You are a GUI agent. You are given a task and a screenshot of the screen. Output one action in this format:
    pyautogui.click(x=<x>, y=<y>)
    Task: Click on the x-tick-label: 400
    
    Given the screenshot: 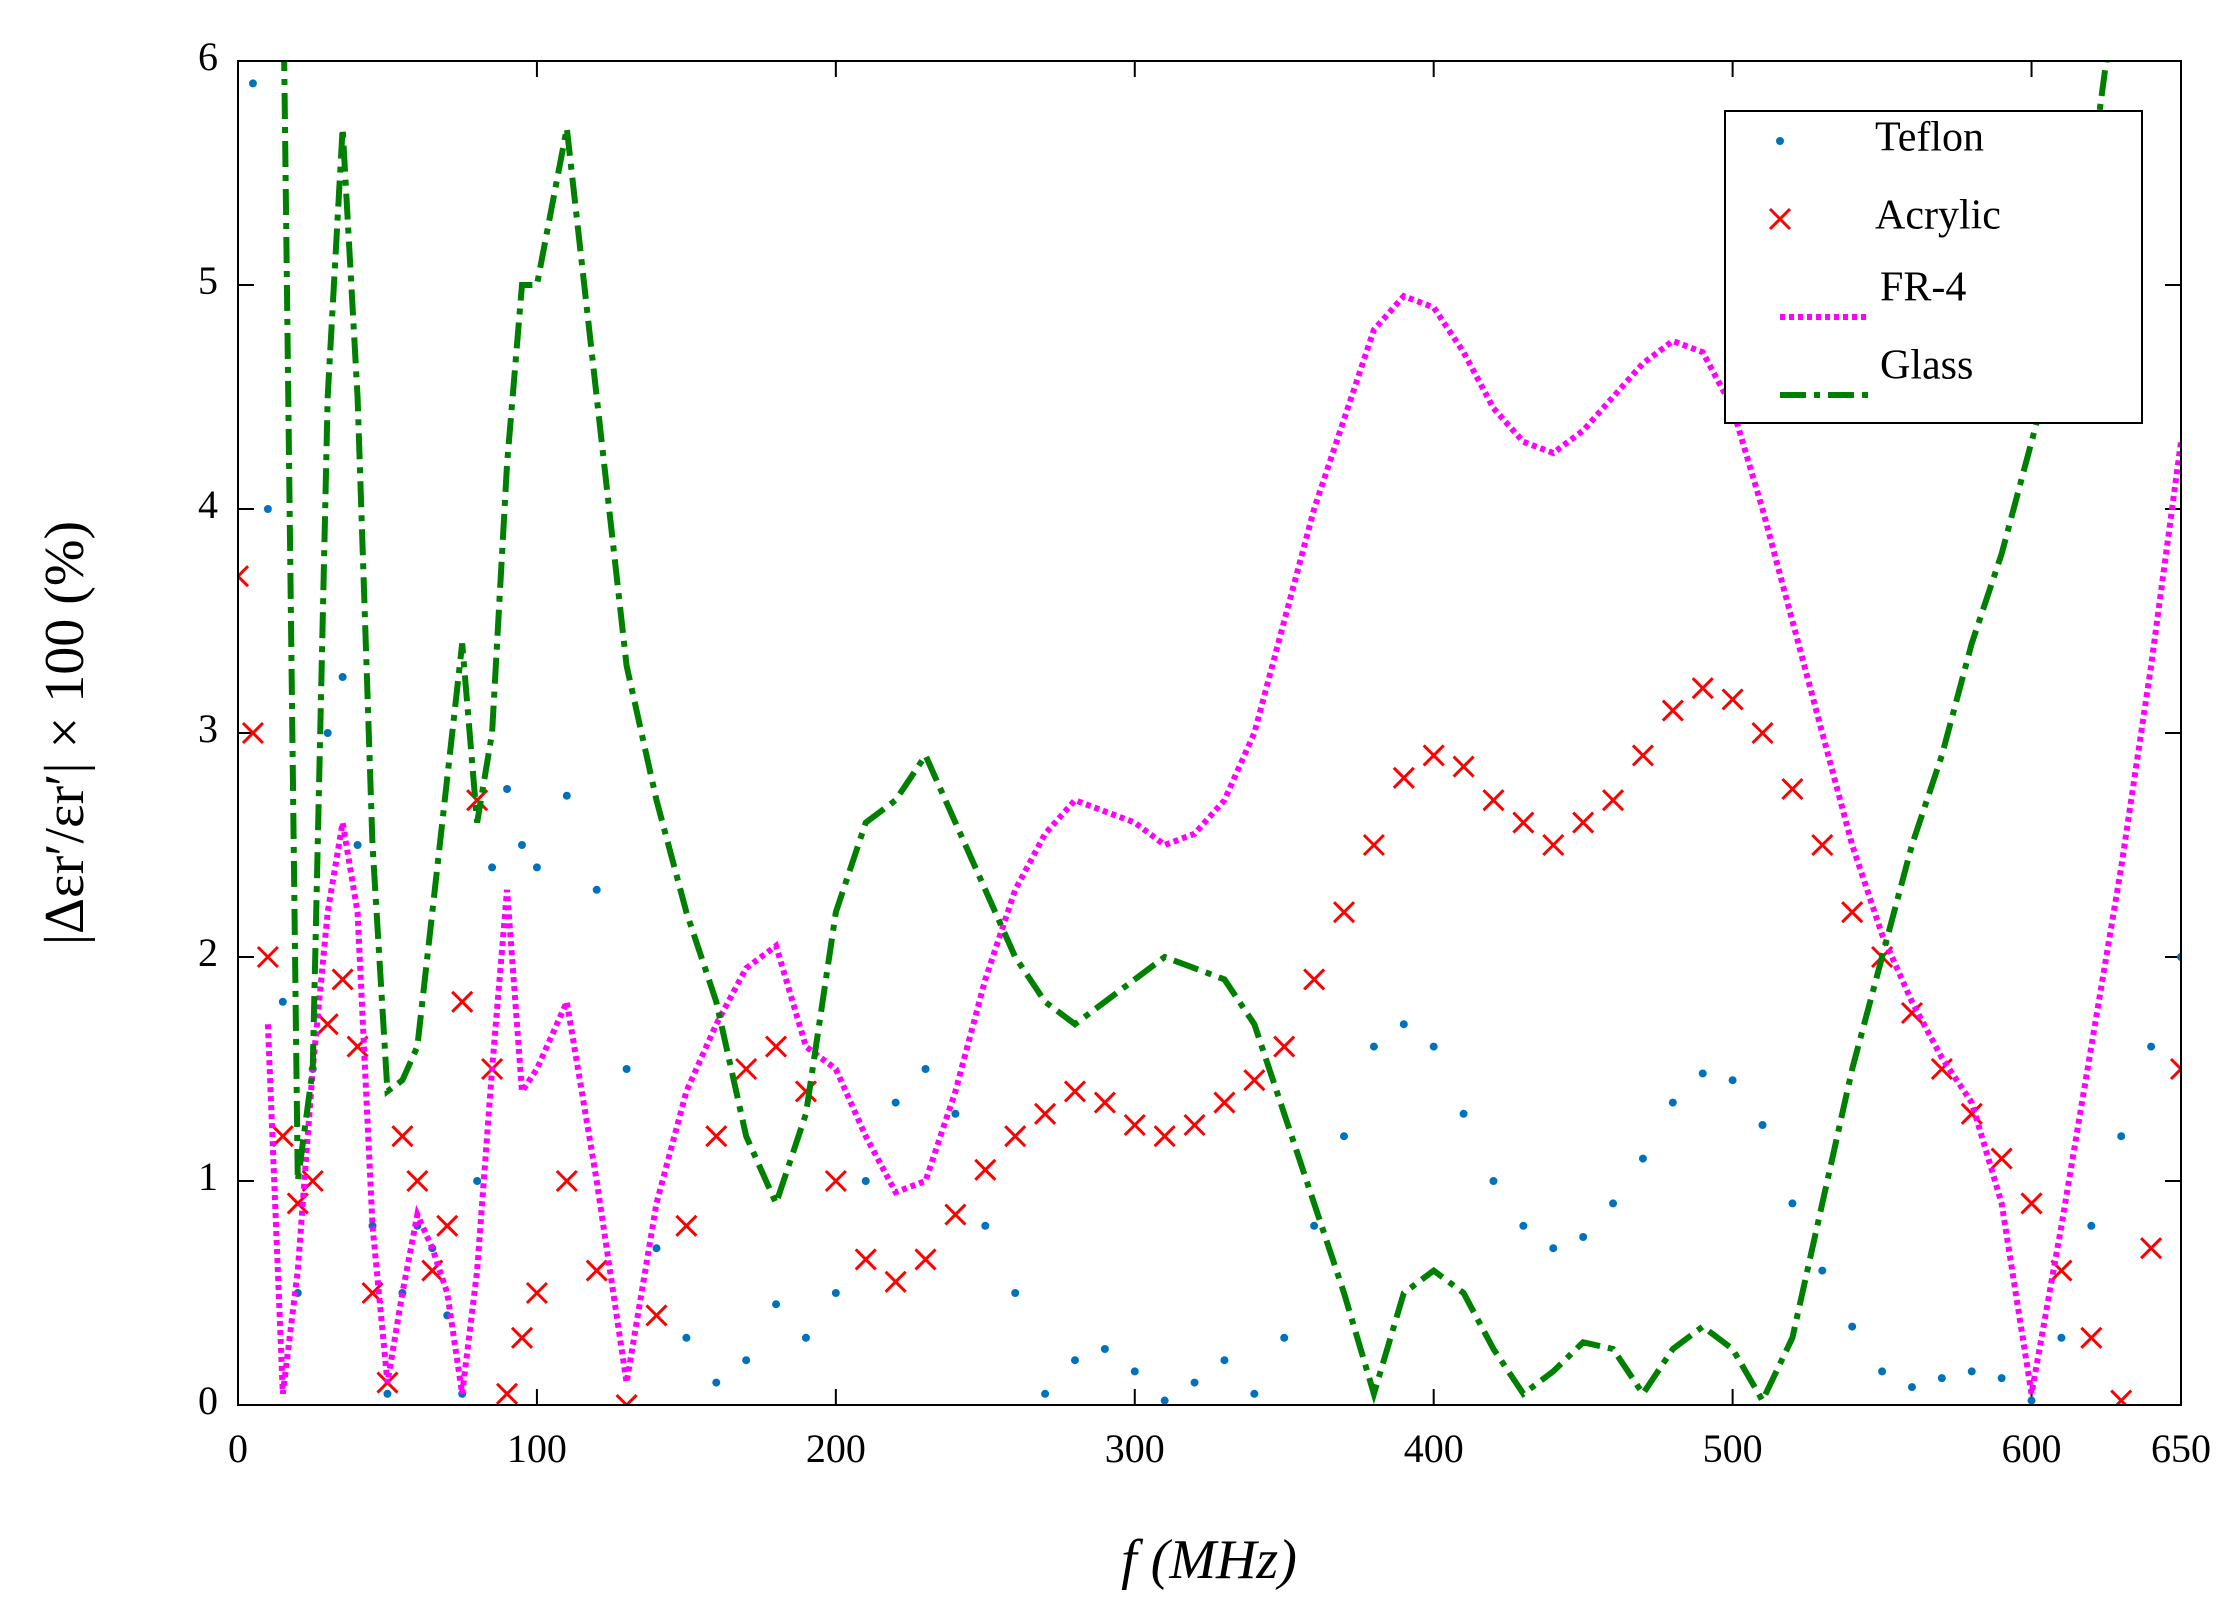 What is the action you would take?
    pyautogui.click(x=1434, y=1448)
    